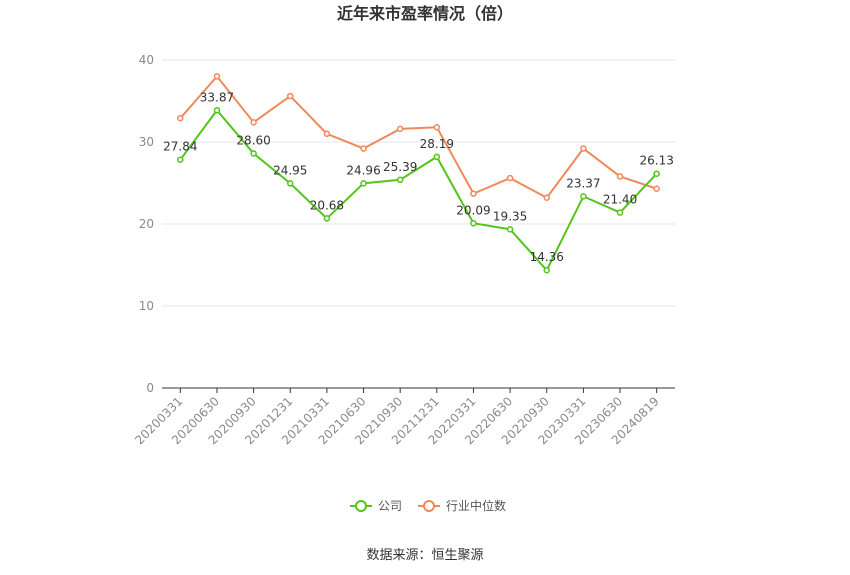 The image size is (850, 575). I want to click on legend-label: 行业中位数, so click(476, 505).